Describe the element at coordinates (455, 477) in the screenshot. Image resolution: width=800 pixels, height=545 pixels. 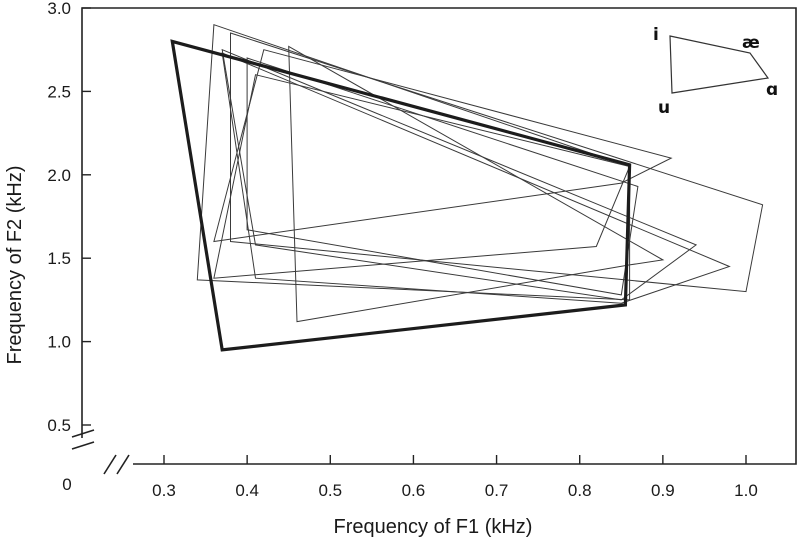
I see `x-axis-ticks: 0.3 0.4 0.5 0.6 0.7 0.8 0.9 1.0` at that location.